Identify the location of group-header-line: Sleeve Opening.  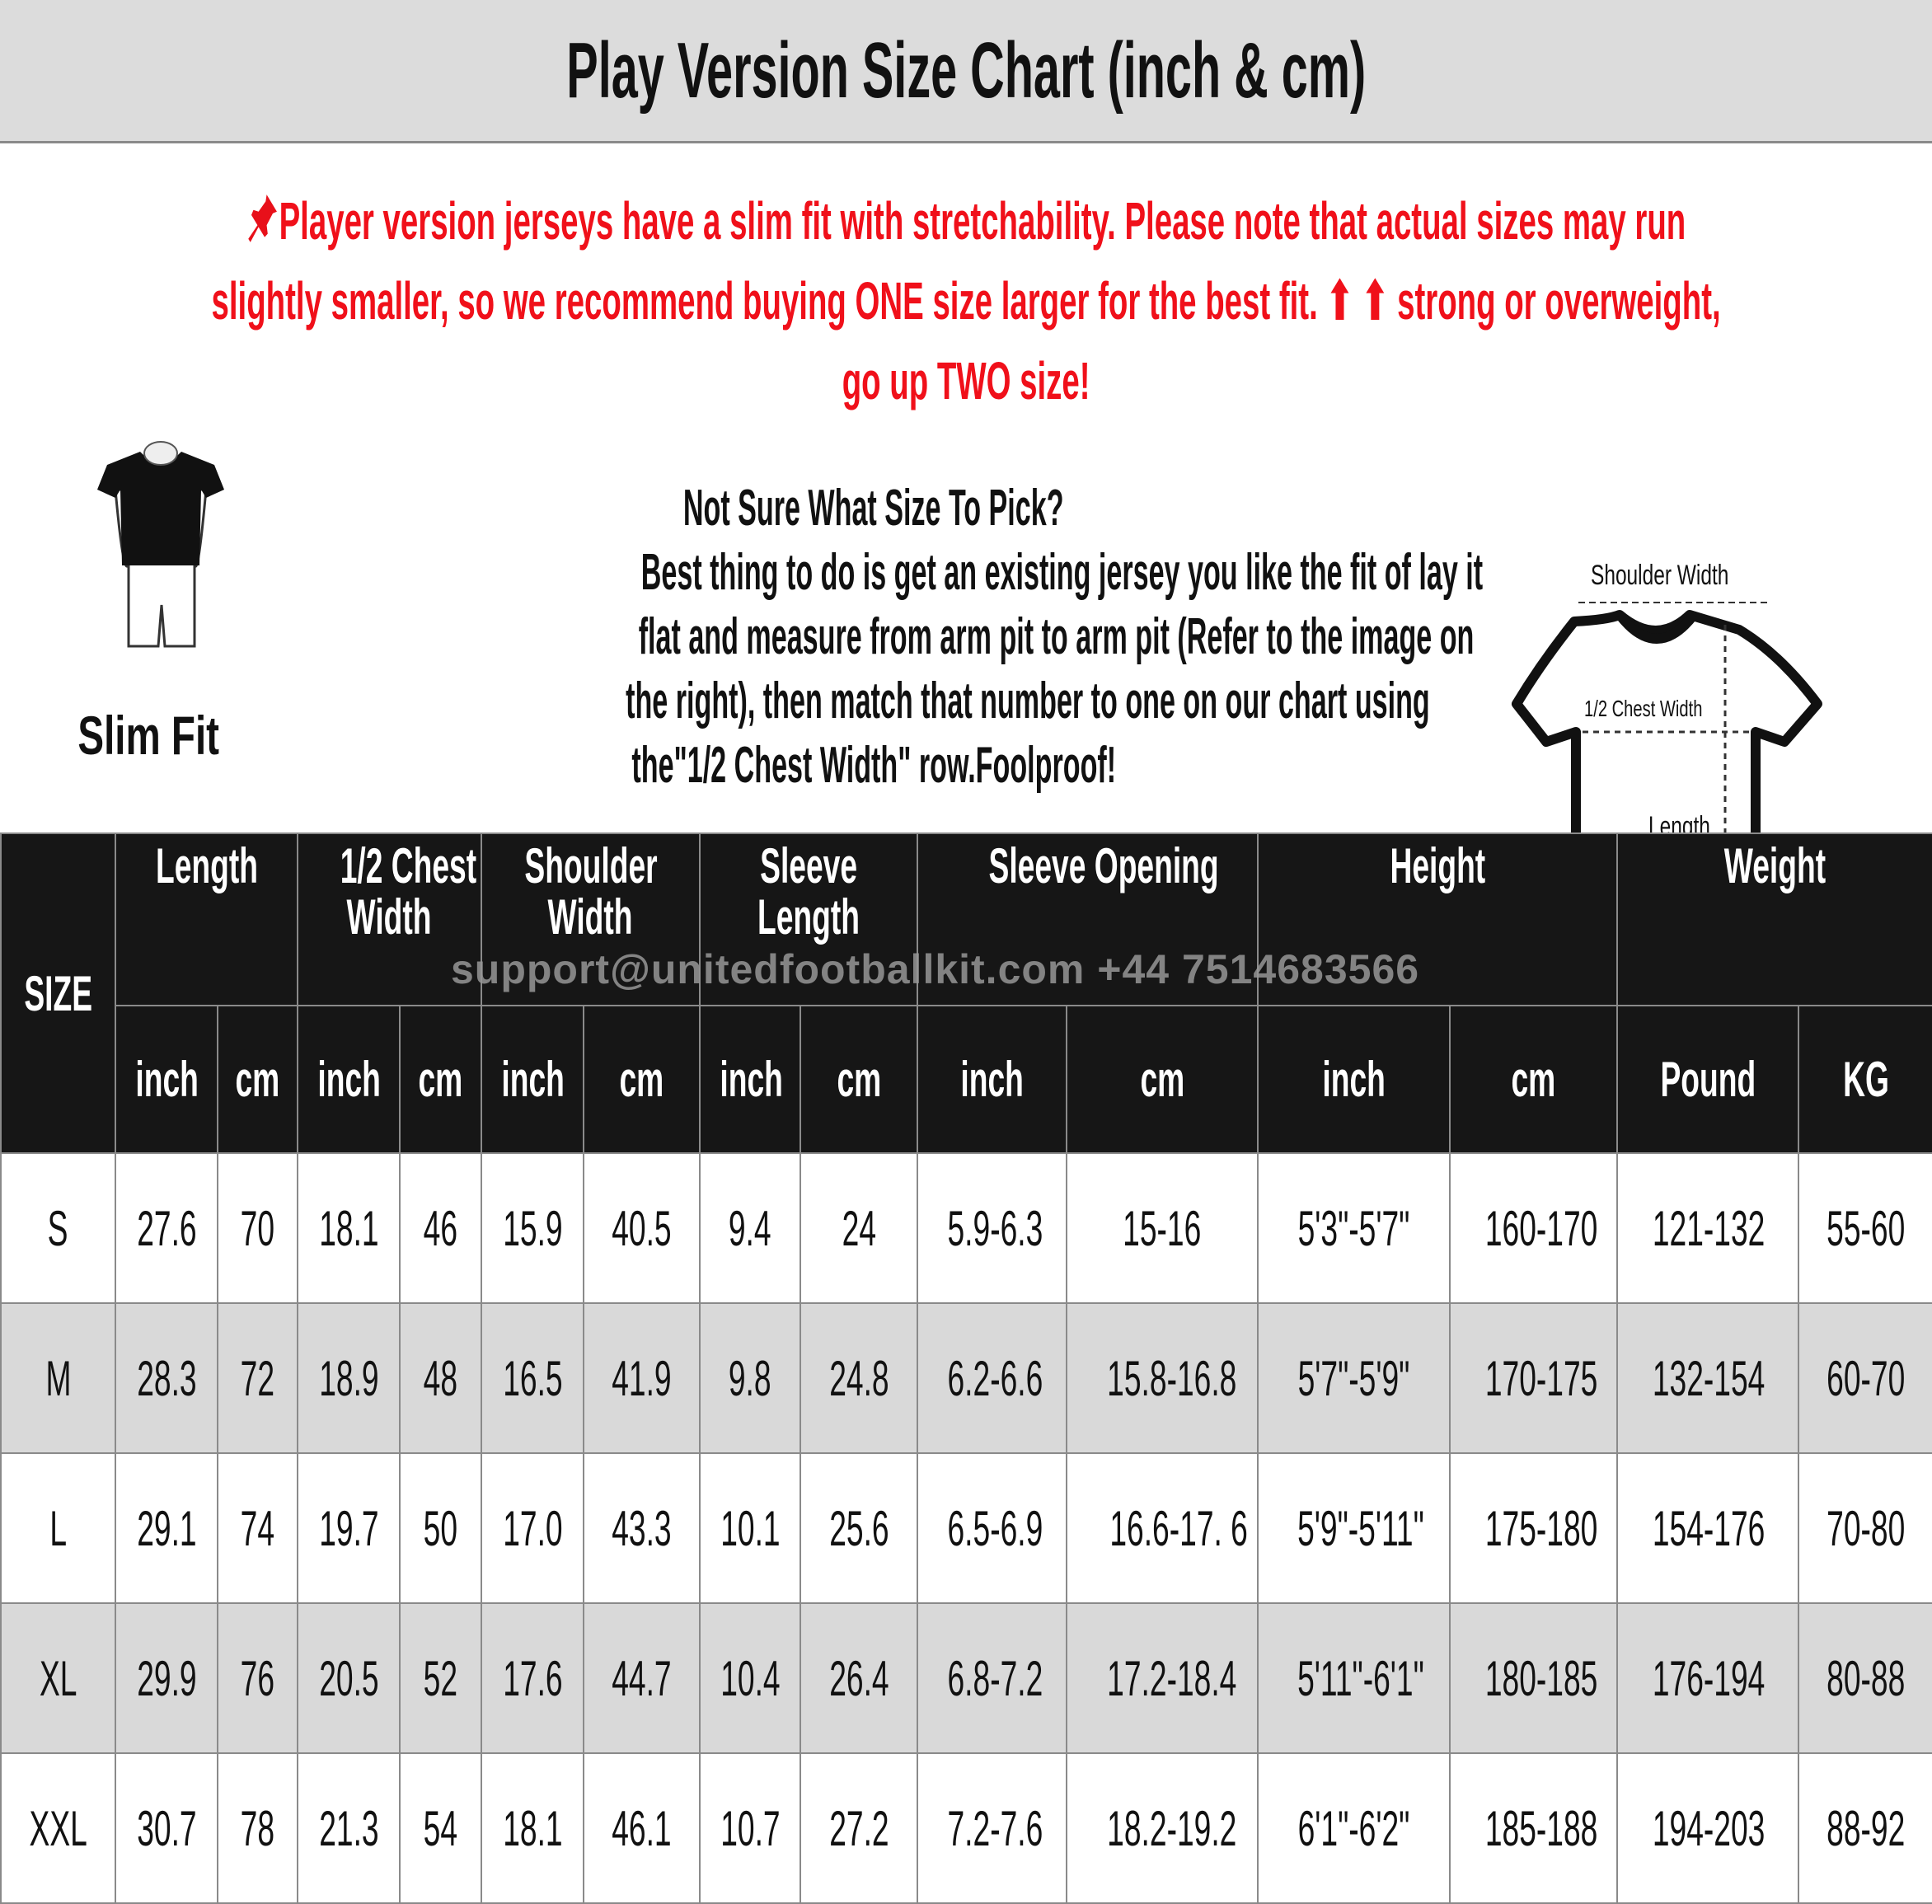
(1087, 866).